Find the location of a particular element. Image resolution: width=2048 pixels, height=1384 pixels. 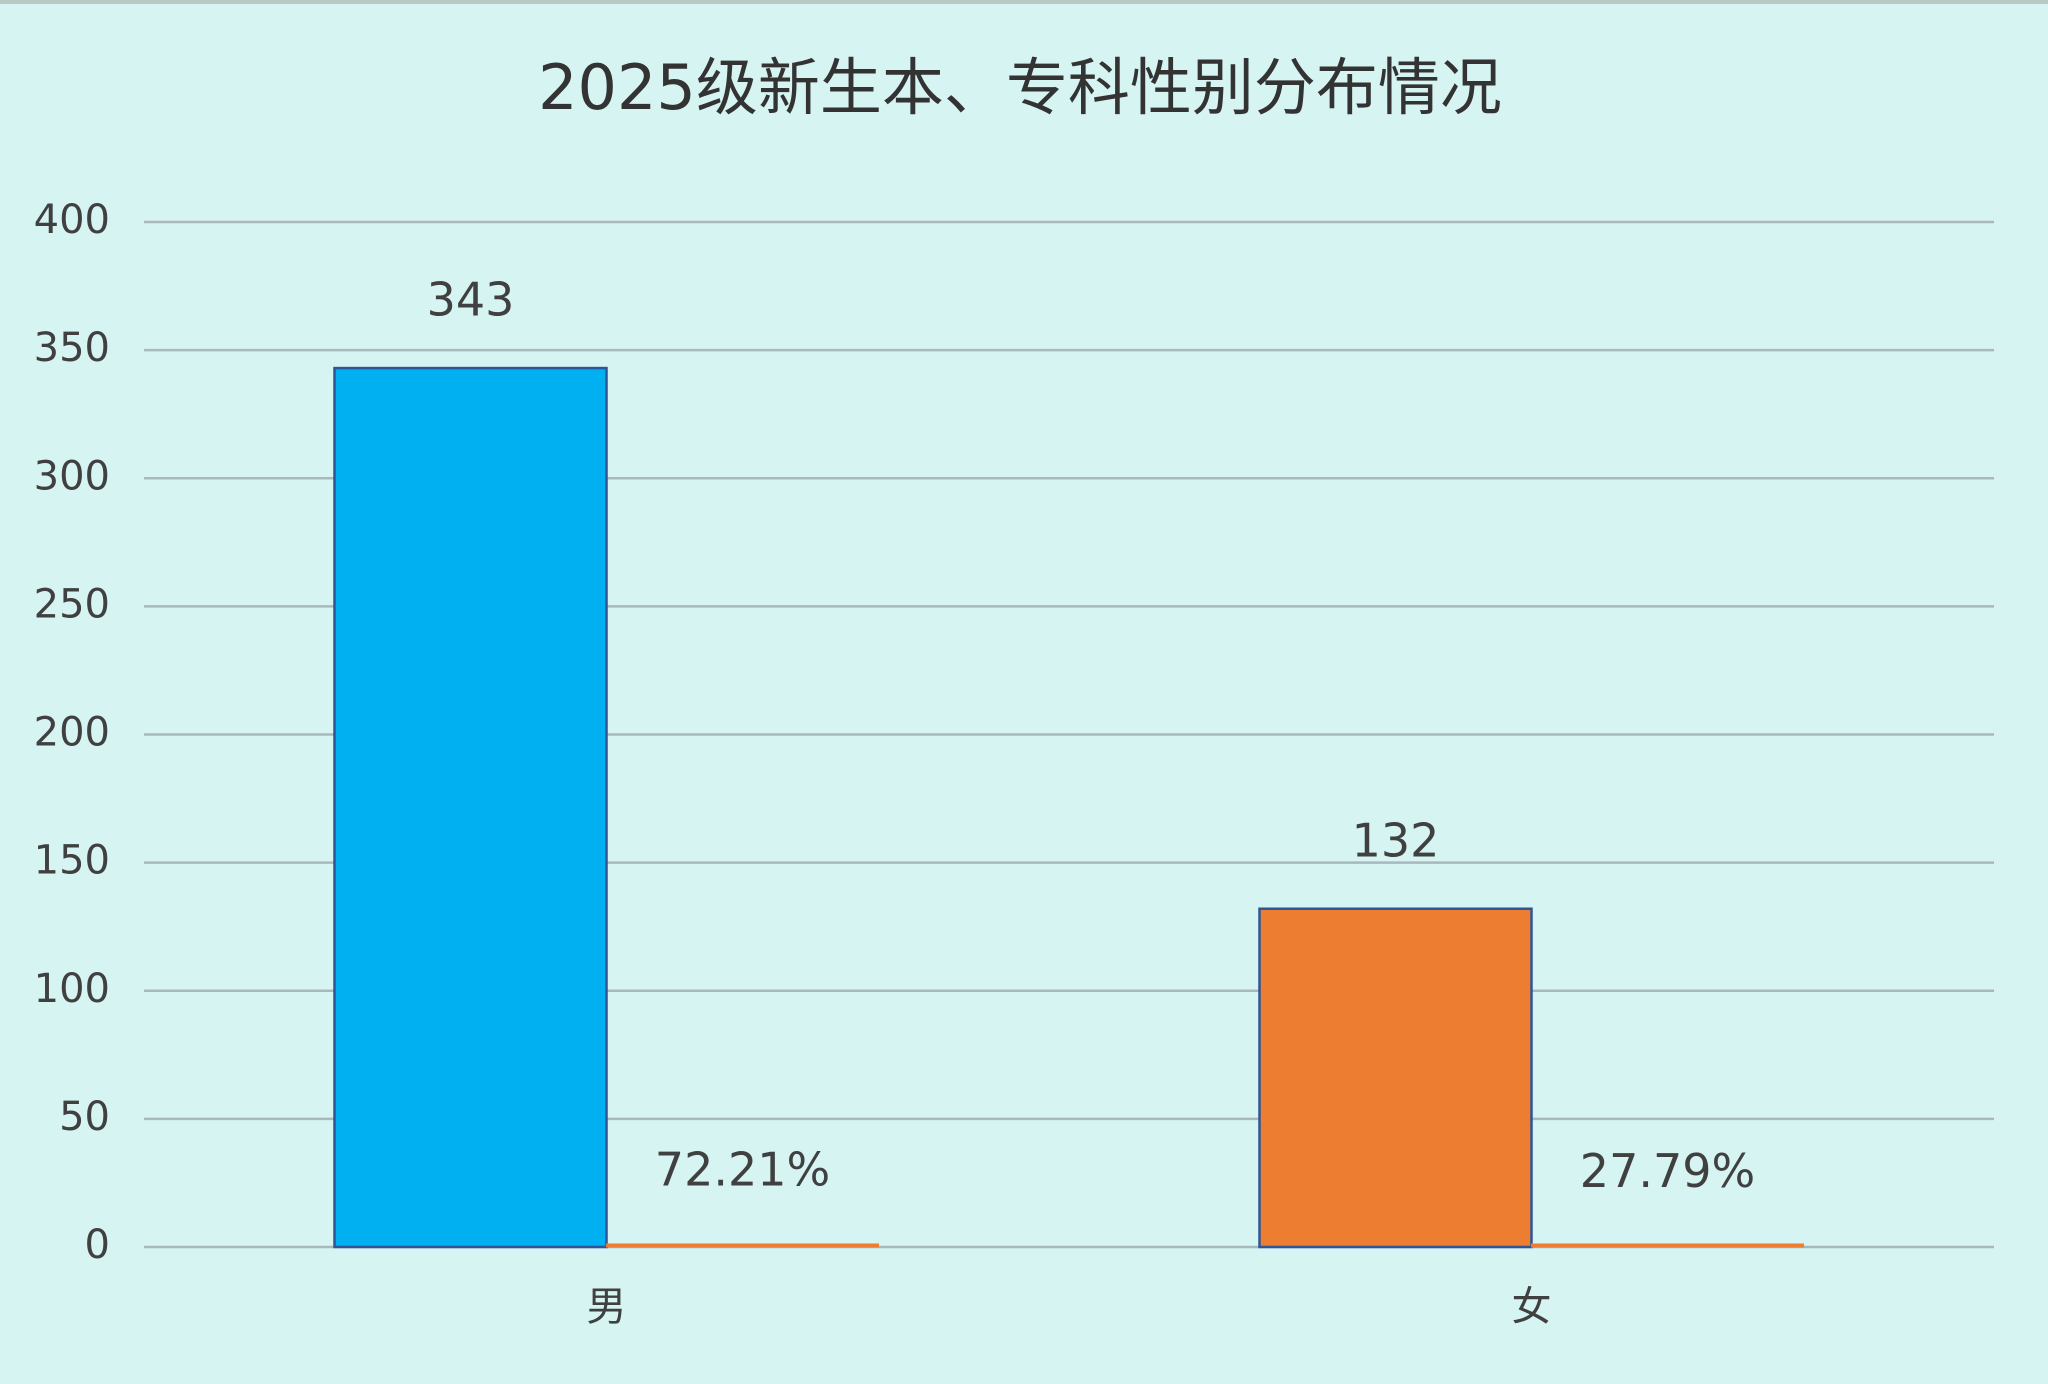

y-tick-label: 250 is located at coordinates (72, 604).